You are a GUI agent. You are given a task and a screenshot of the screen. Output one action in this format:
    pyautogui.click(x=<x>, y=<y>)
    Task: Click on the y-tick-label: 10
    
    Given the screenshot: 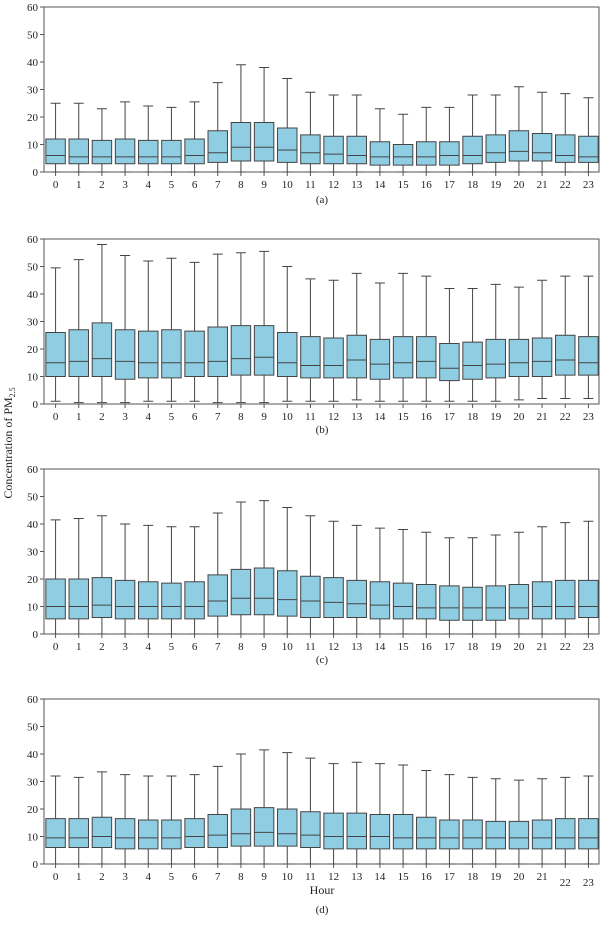 What is the action you would take?
    pyautogui.click(x=33, y=146)
    